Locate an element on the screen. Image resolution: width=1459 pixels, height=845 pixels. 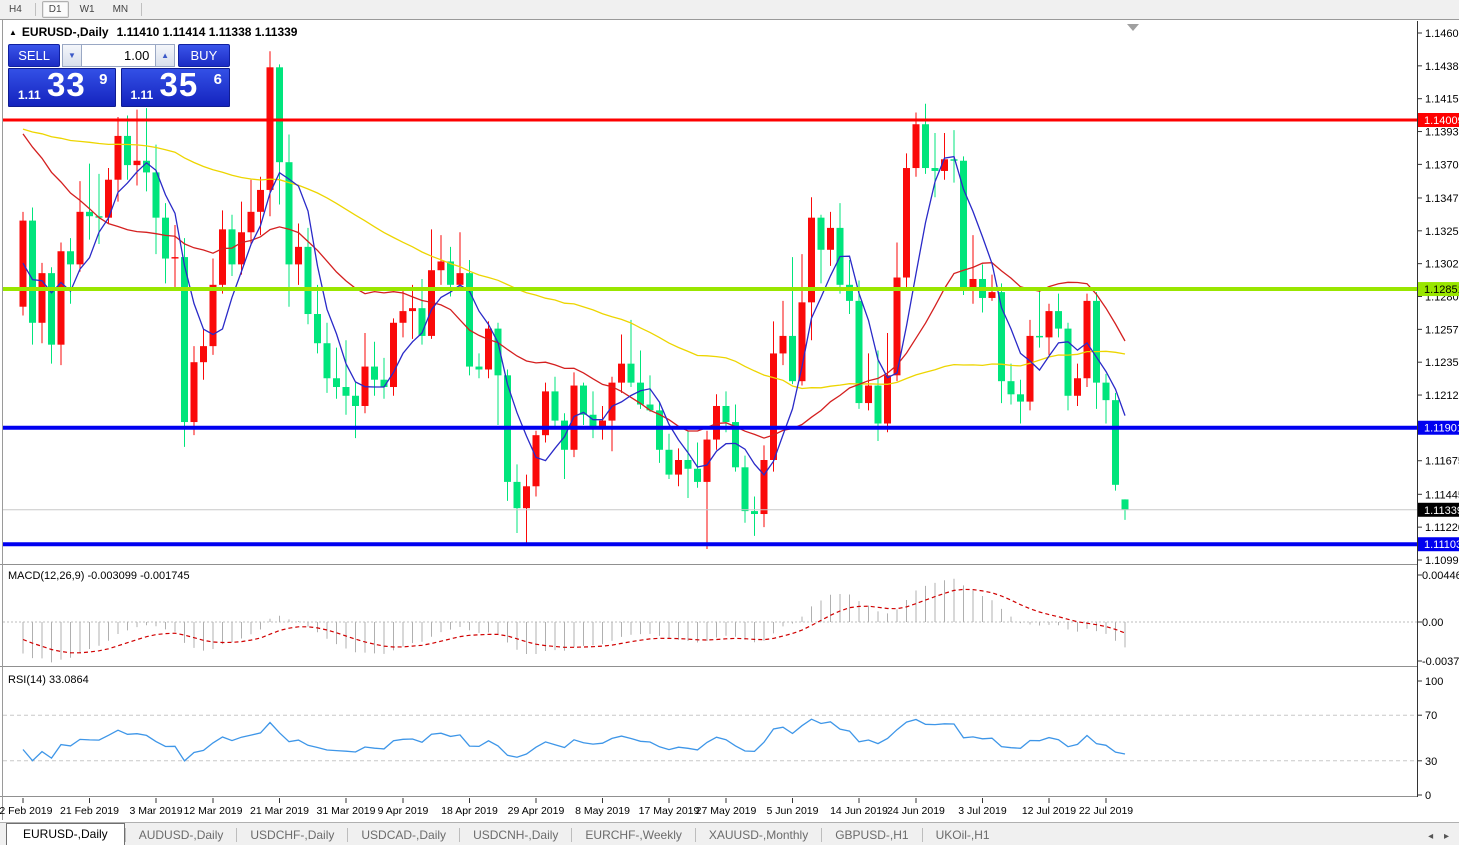
svg-text: 1.14009 is located at coordinates (1441, 121).